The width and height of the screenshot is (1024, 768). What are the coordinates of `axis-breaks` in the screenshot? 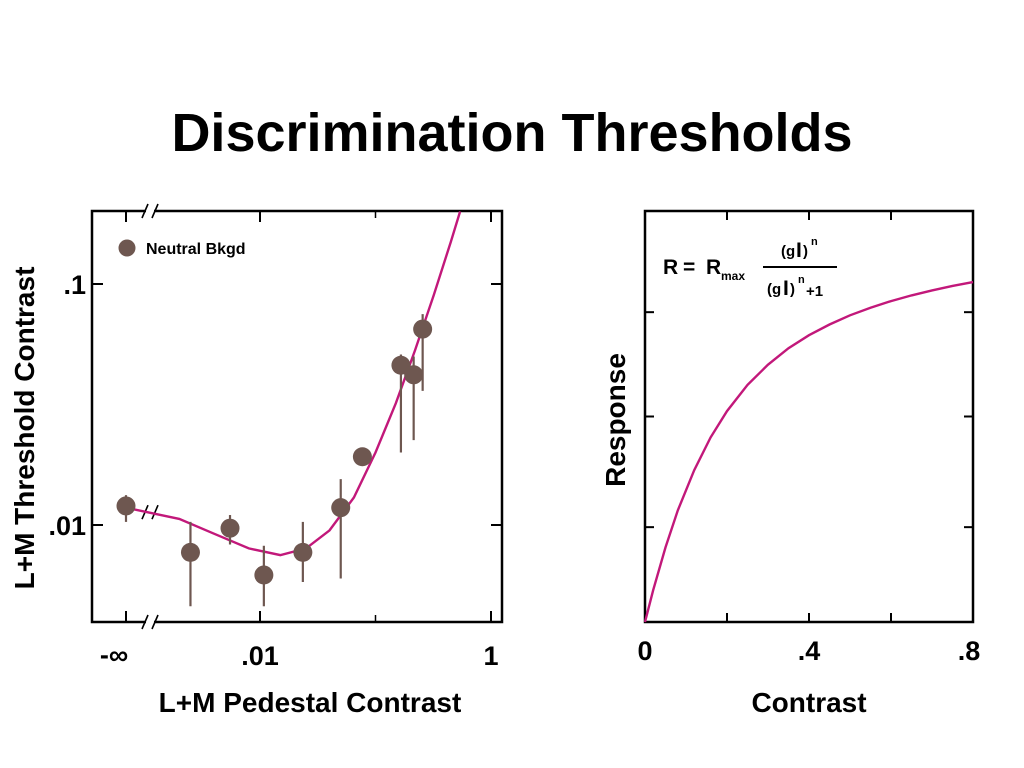 It's located at (150, 416).